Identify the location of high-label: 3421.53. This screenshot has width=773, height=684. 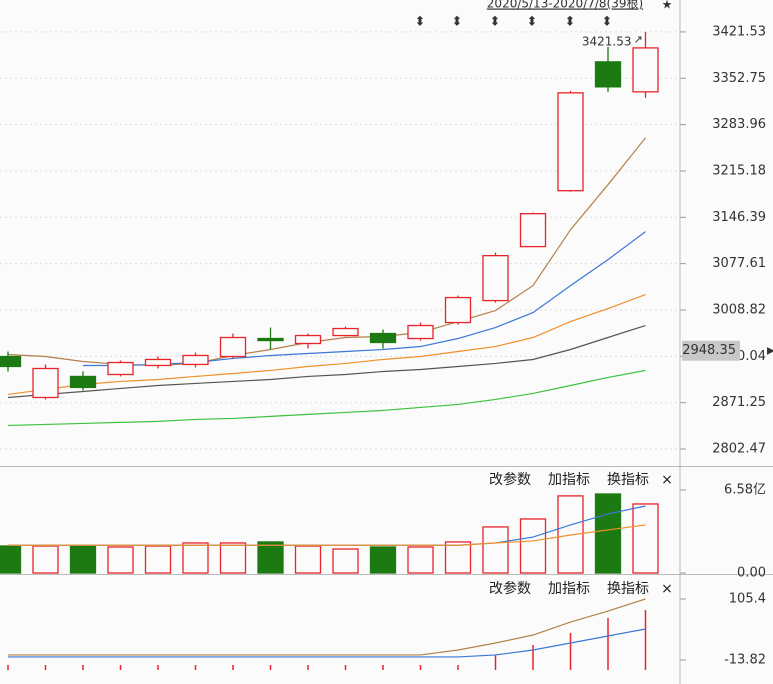
(607, 41).